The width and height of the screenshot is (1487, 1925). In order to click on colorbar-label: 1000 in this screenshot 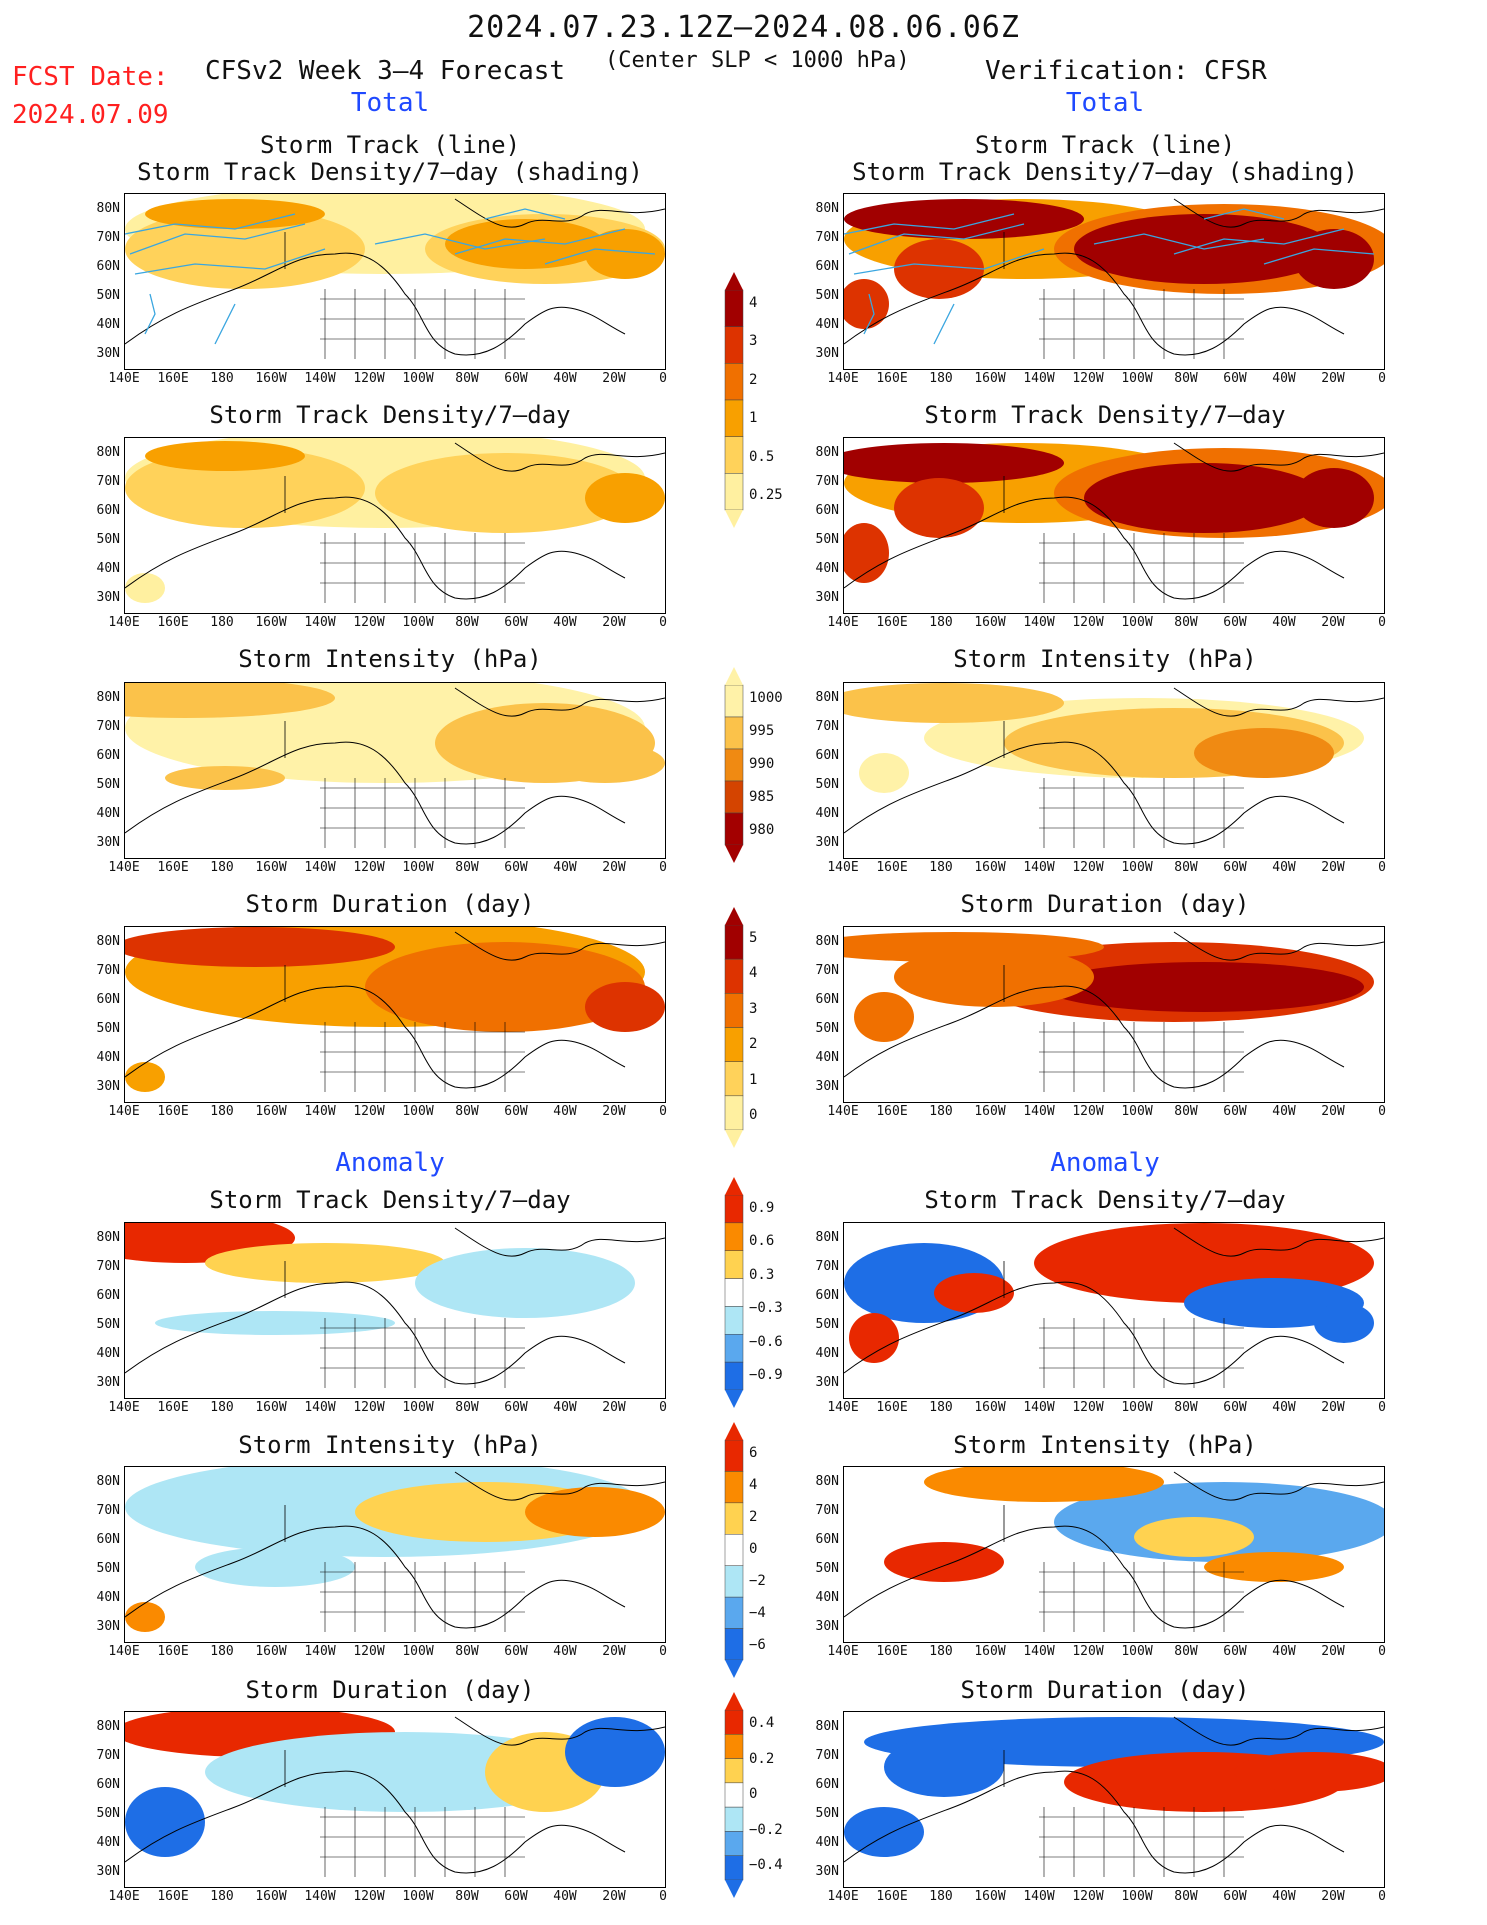, I will do `click(766, 698)`.